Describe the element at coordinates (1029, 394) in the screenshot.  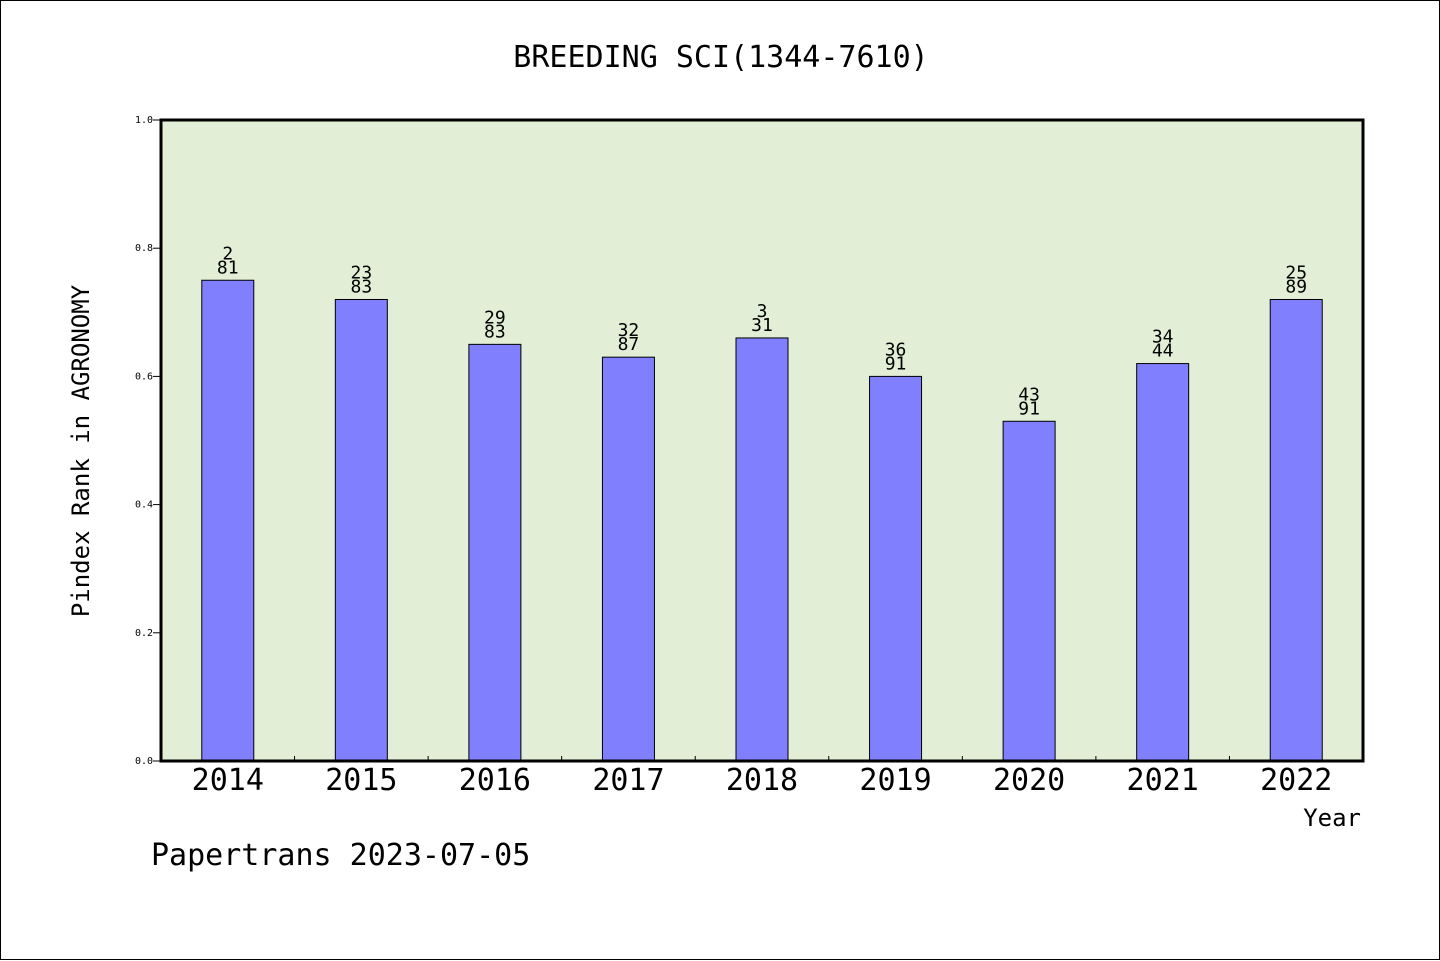
I see `data-label-rank: 43` at that location.